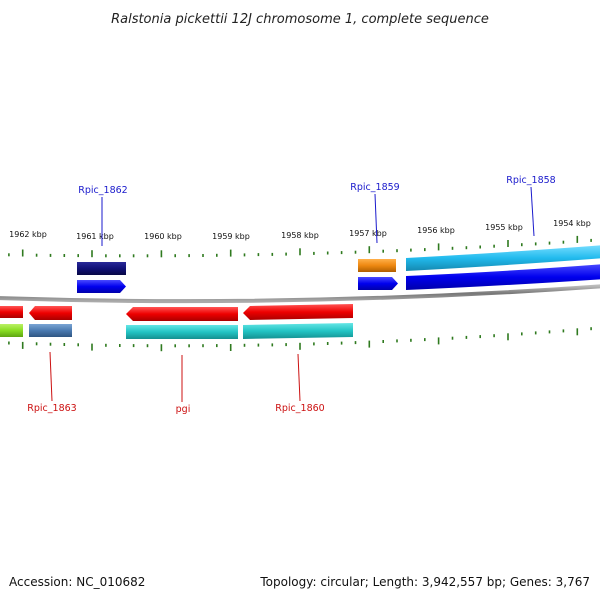  Describe the element at coordinates (503, 258) in the screenshot. I see `gene-rpic-1858-cds` at that location.